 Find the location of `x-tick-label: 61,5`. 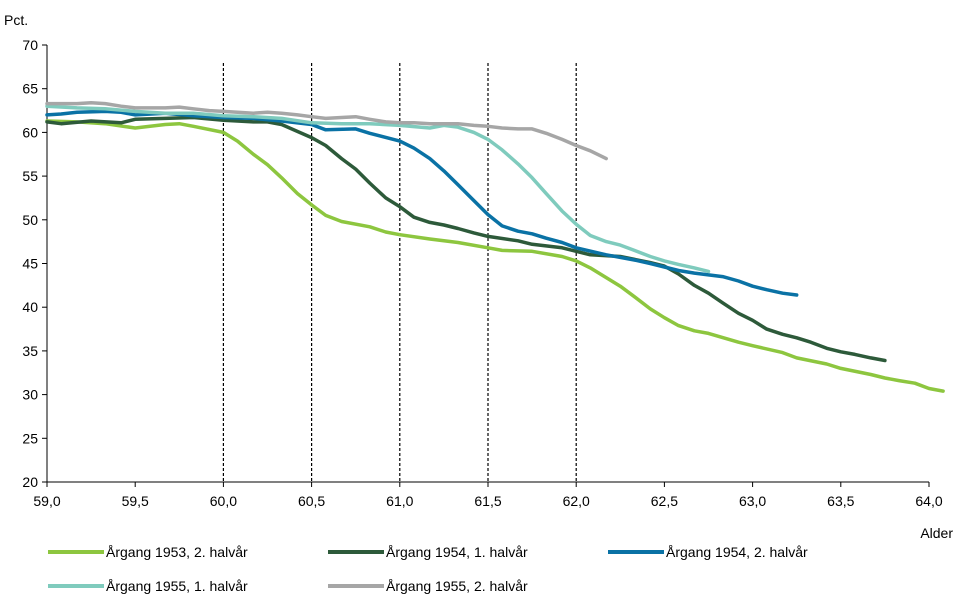

x-tick-label: 61,5 is located at coordinates (487, 501).